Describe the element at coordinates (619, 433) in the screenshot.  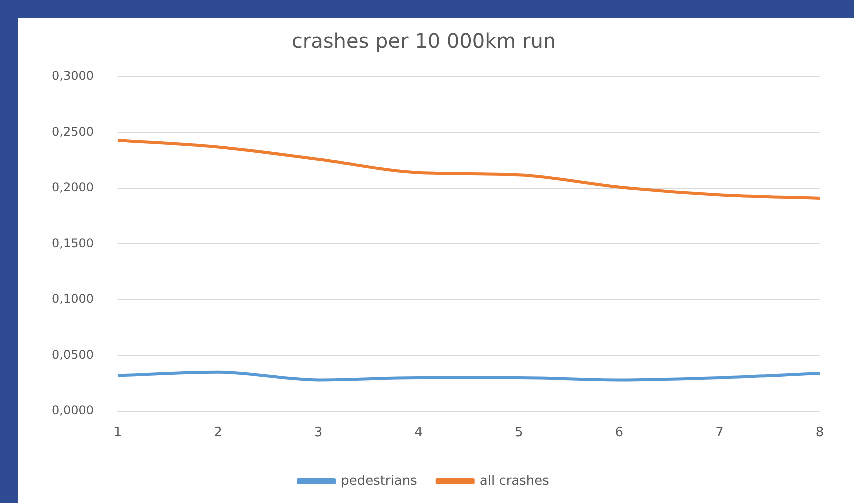
I see `x-tick-label: 6` at that location.